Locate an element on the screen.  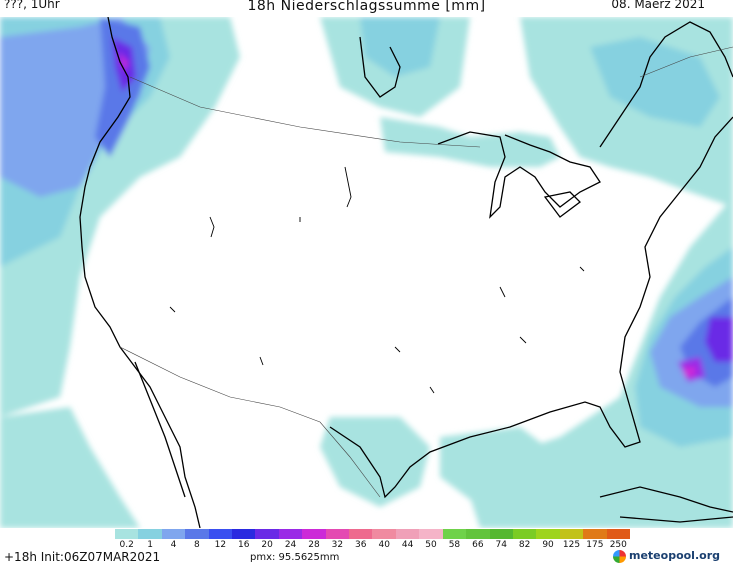
legend-label: 1 is located at coordinates (150, 545).